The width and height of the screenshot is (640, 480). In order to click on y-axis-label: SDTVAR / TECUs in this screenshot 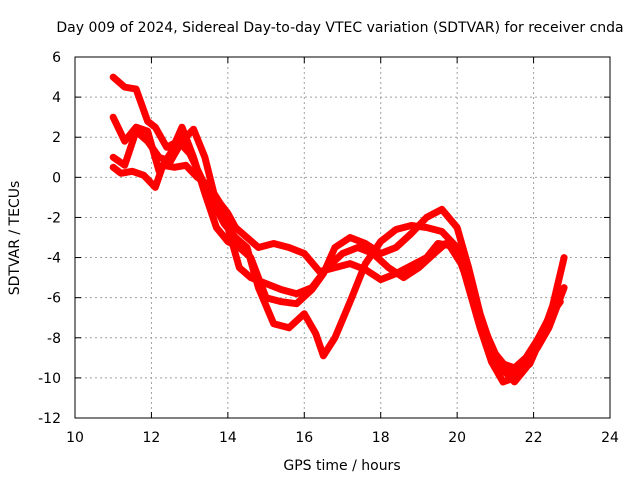, I will do `click(15, 238)`.